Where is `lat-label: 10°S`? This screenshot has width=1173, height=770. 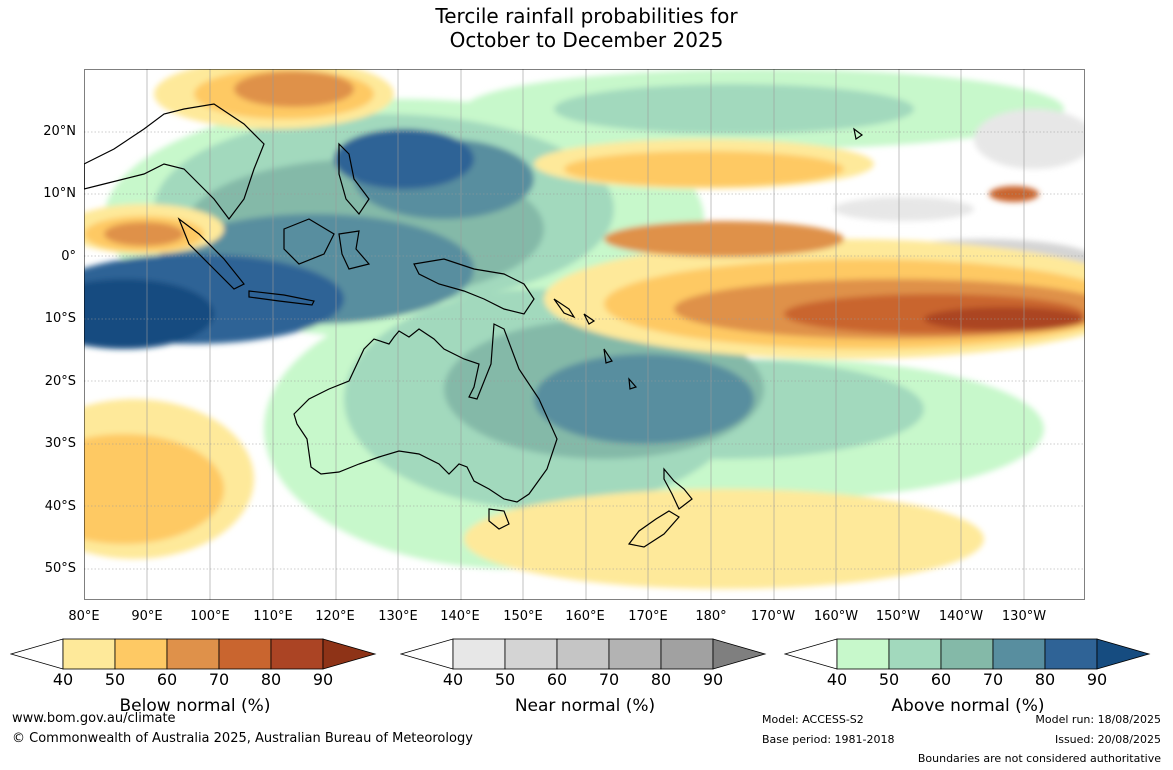
lat-label: 10°S is located at coordinates (60, 318).